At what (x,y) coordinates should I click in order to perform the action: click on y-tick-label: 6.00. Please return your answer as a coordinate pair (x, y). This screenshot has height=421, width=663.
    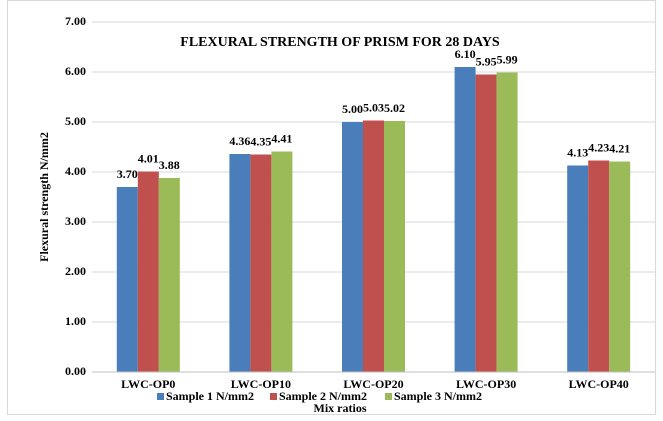
    Looking at the image, I should click on (75, 71).